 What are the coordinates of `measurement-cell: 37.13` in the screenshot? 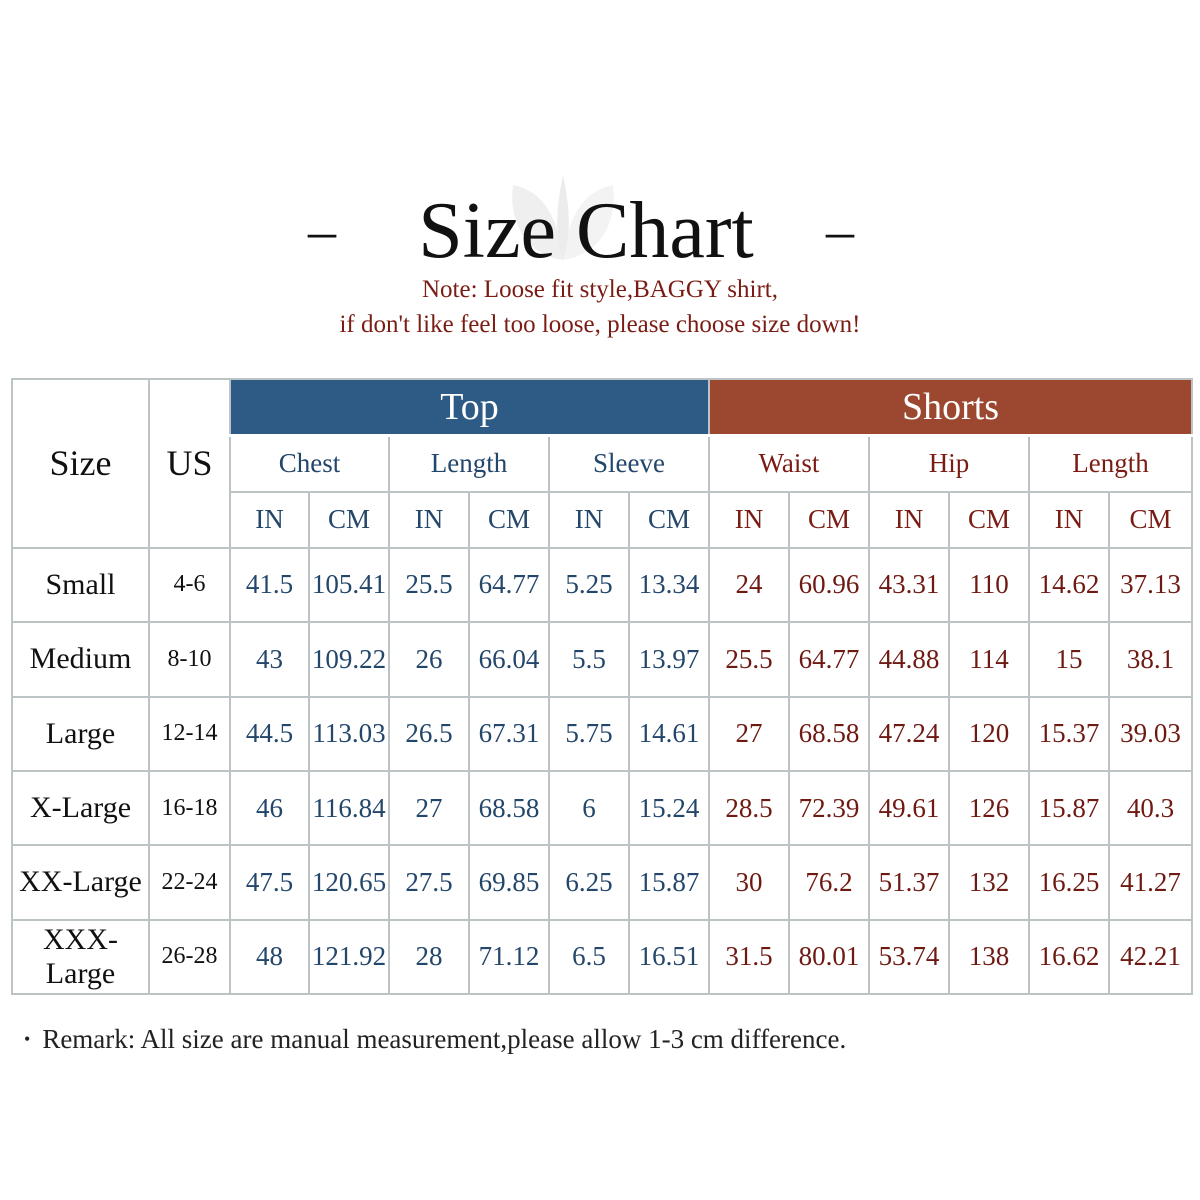 It's located at (1150, 585).